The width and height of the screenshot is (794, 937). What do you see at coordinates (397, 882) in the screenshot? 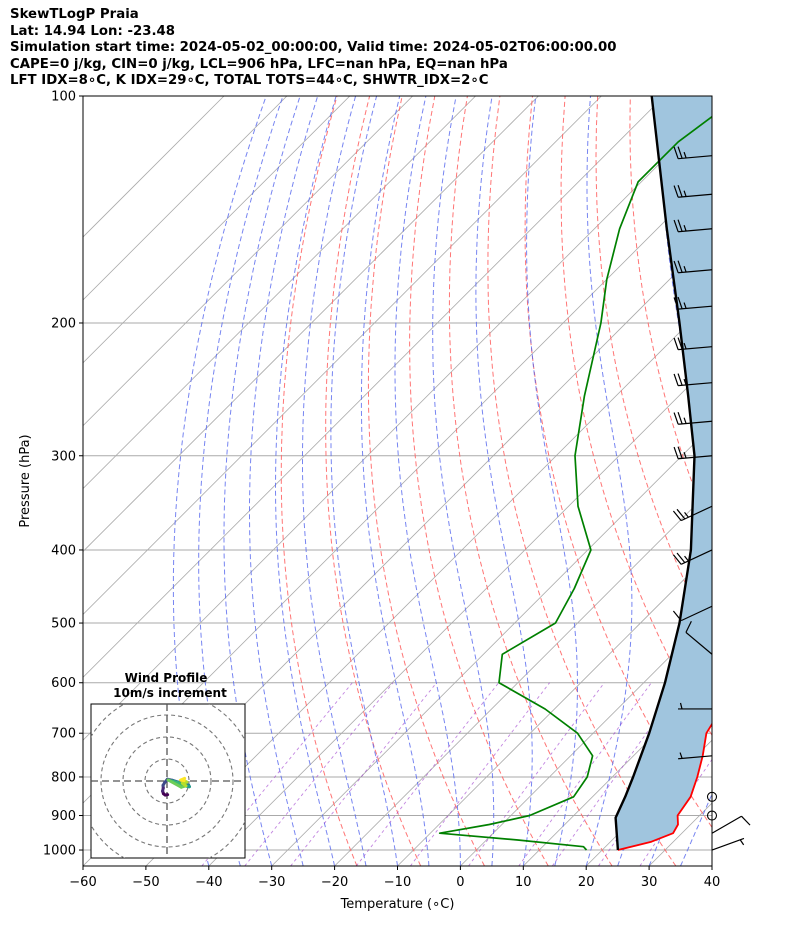
I see `x-tick-label: −10` at bounding box center [397, 882].